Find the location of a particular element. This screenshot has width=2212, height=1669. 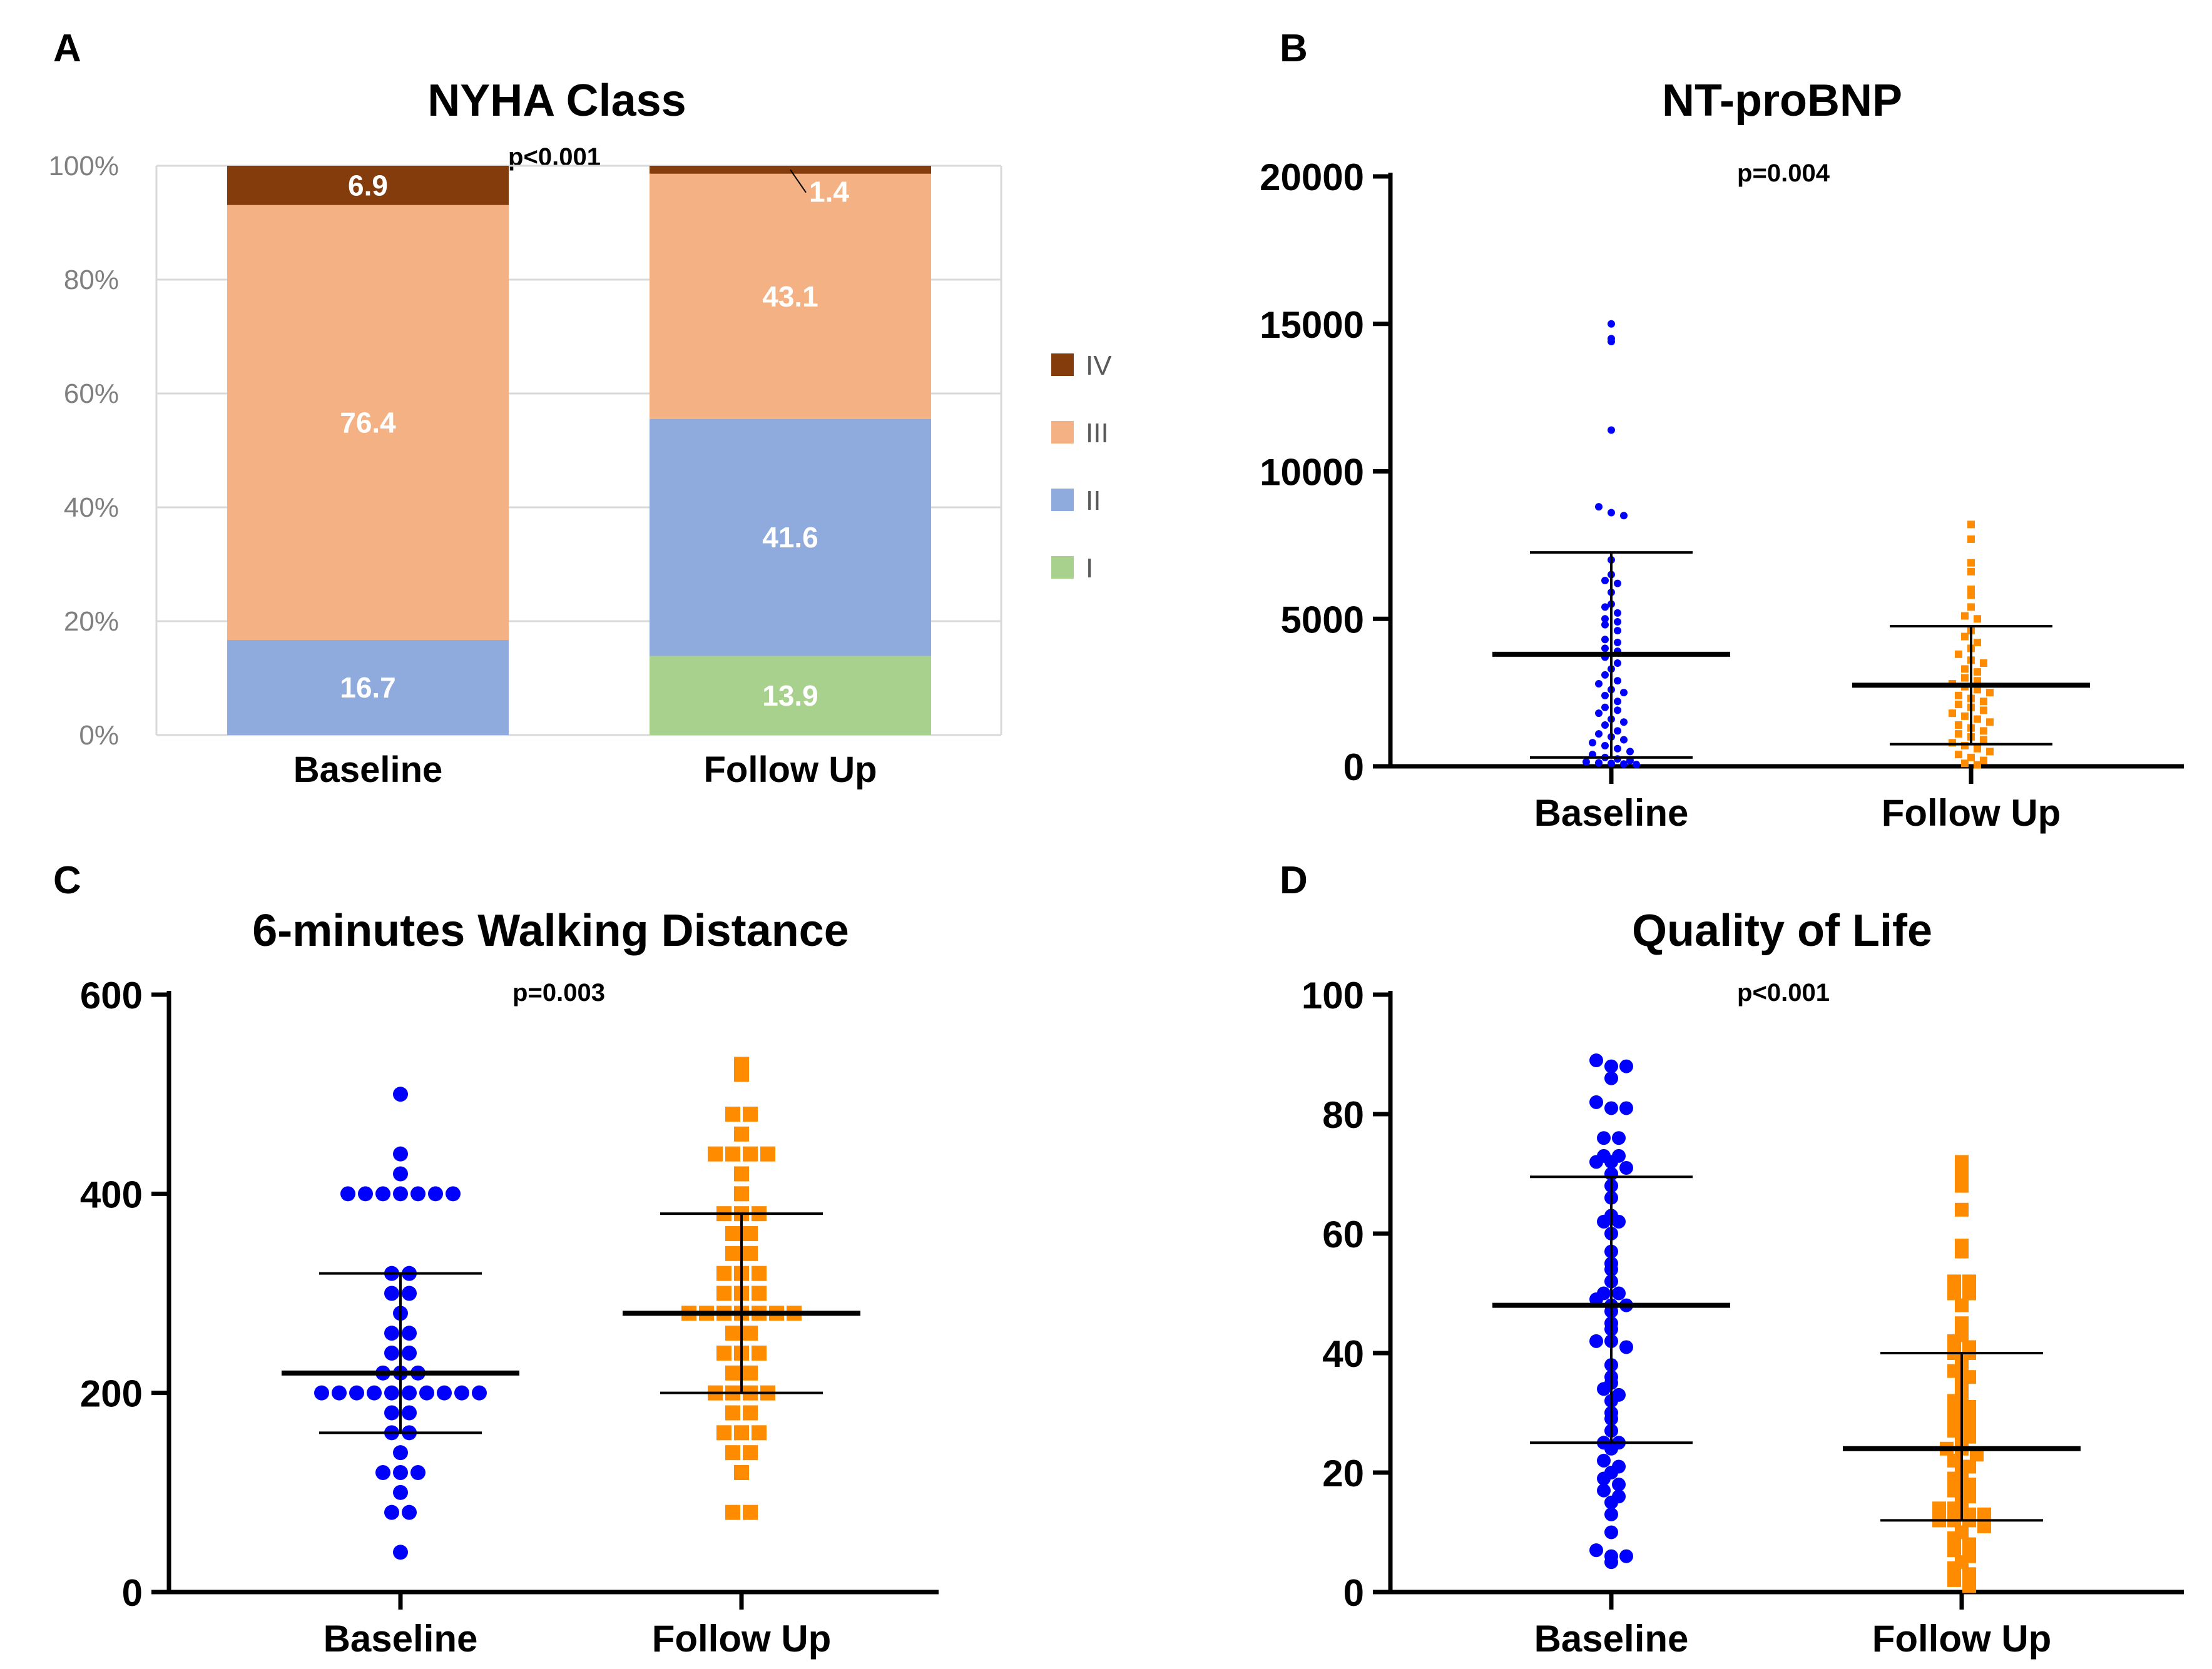

panel-letter-a: A is located at coordinates (67, 49).